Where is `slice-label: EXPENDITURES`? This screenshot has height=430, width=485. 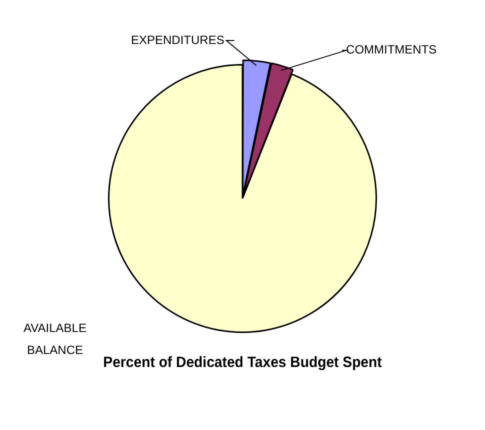
slice-label: EXPENDITURES is located at coordinates (177, 39).